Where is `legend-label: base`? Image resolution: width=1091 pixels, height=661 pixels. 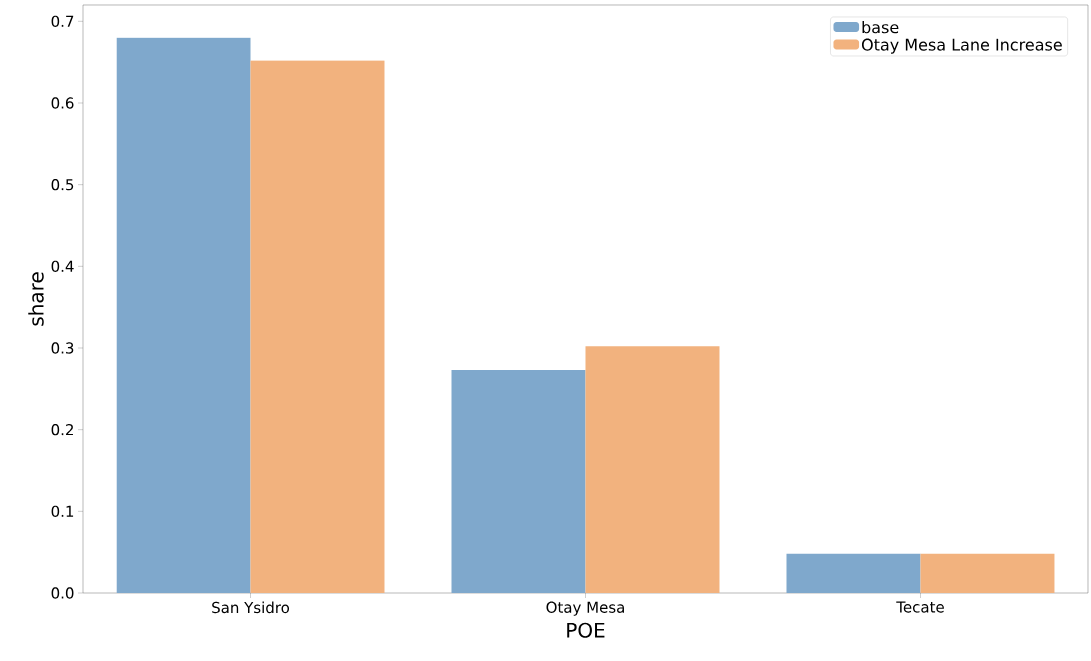
legend-label: base is located at coordinates (880, 27).